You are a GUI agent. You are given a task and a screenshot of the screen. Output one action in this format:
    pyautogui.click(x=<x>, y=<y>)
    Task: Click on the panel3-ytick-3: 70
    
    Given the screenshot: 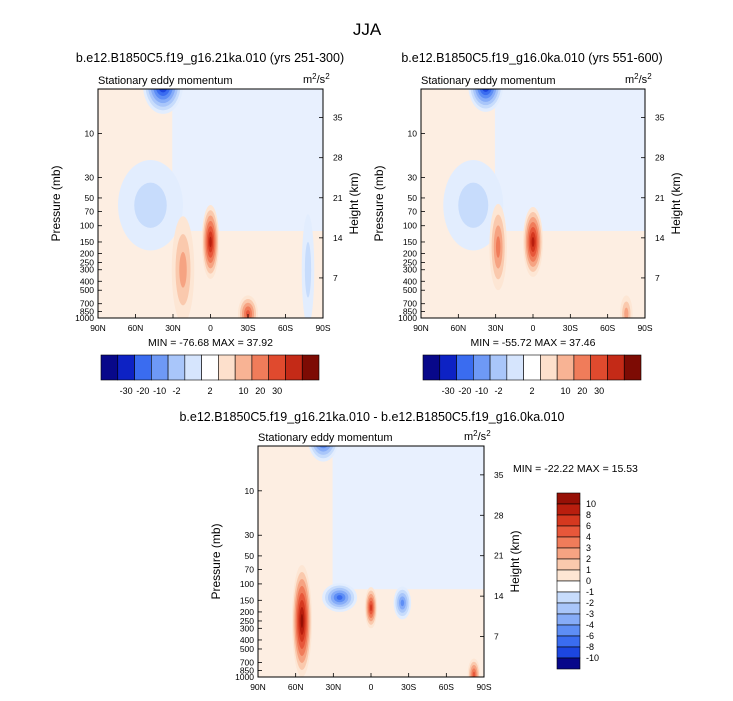 What is the action you would take?
    pyautogui.click(x=250, y=569)
    